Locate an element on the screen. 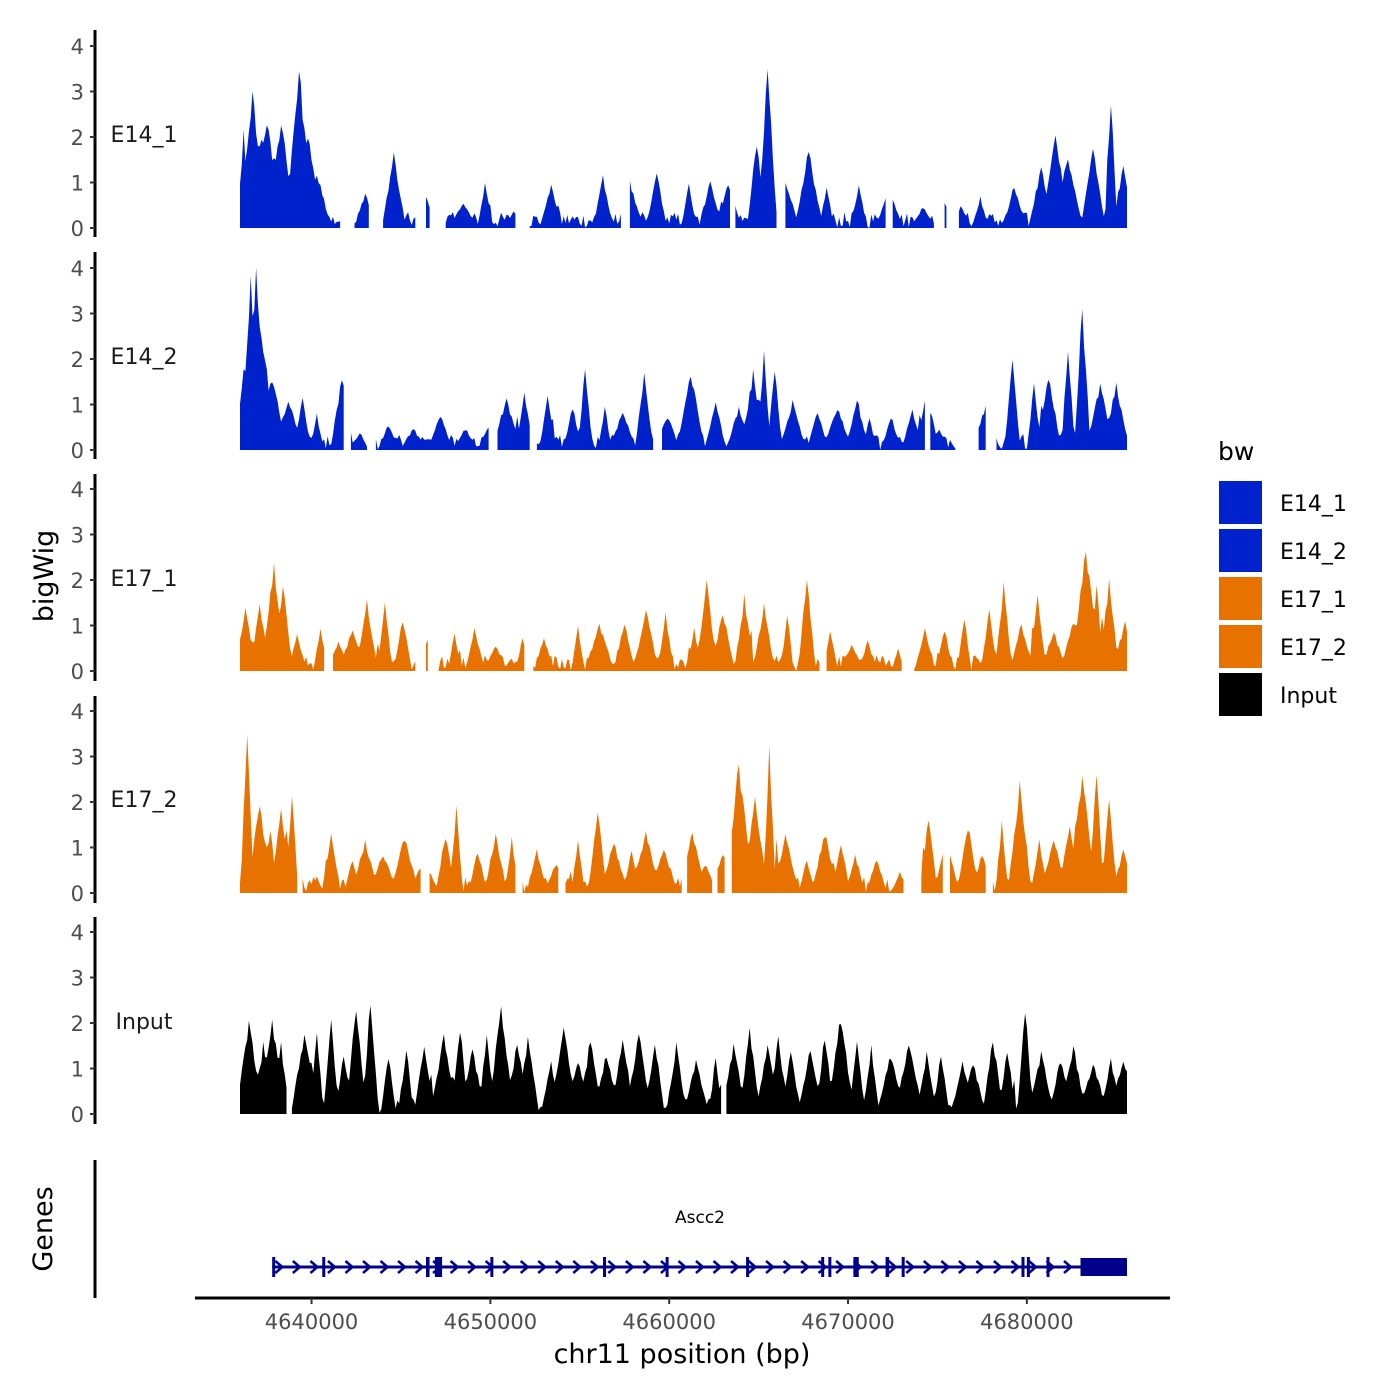 This screenshot has width=1400, height=1400. gene-model-ascc2 is located at coordinates (699, 1267).